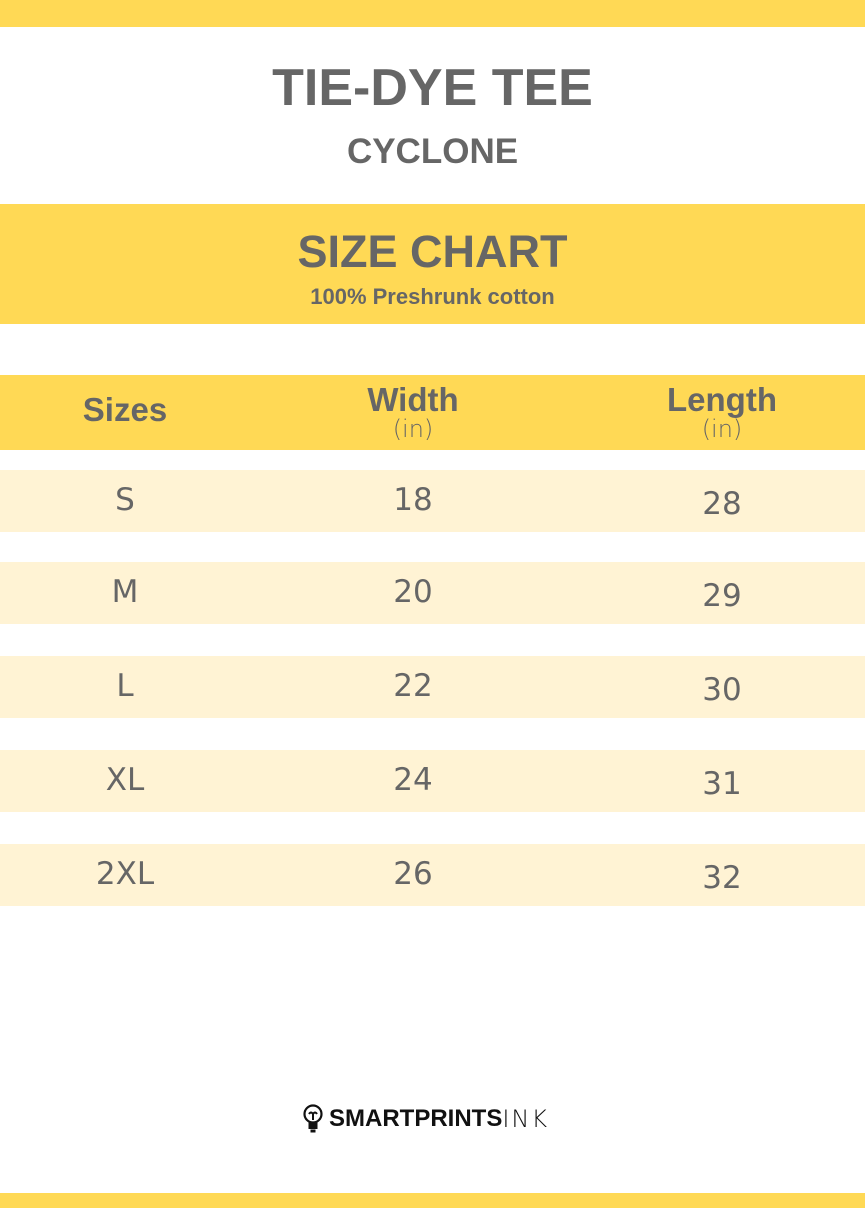 Image resolution: width=865 pixels, height=1208 pixels. I want to click on size-cell: L, so click(125, 686).